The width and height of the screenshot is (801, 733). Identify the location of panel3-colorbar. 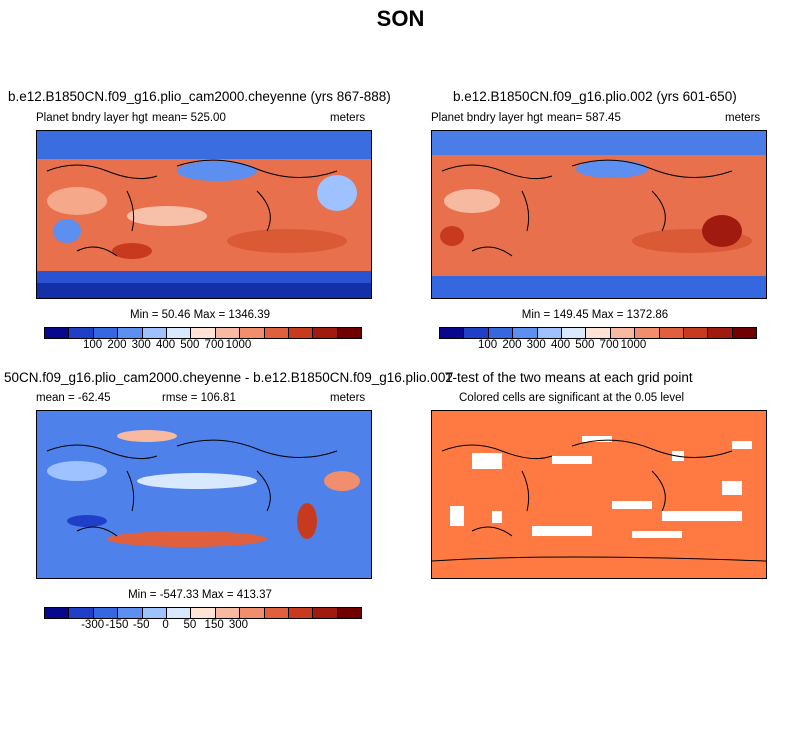
(203, 613).